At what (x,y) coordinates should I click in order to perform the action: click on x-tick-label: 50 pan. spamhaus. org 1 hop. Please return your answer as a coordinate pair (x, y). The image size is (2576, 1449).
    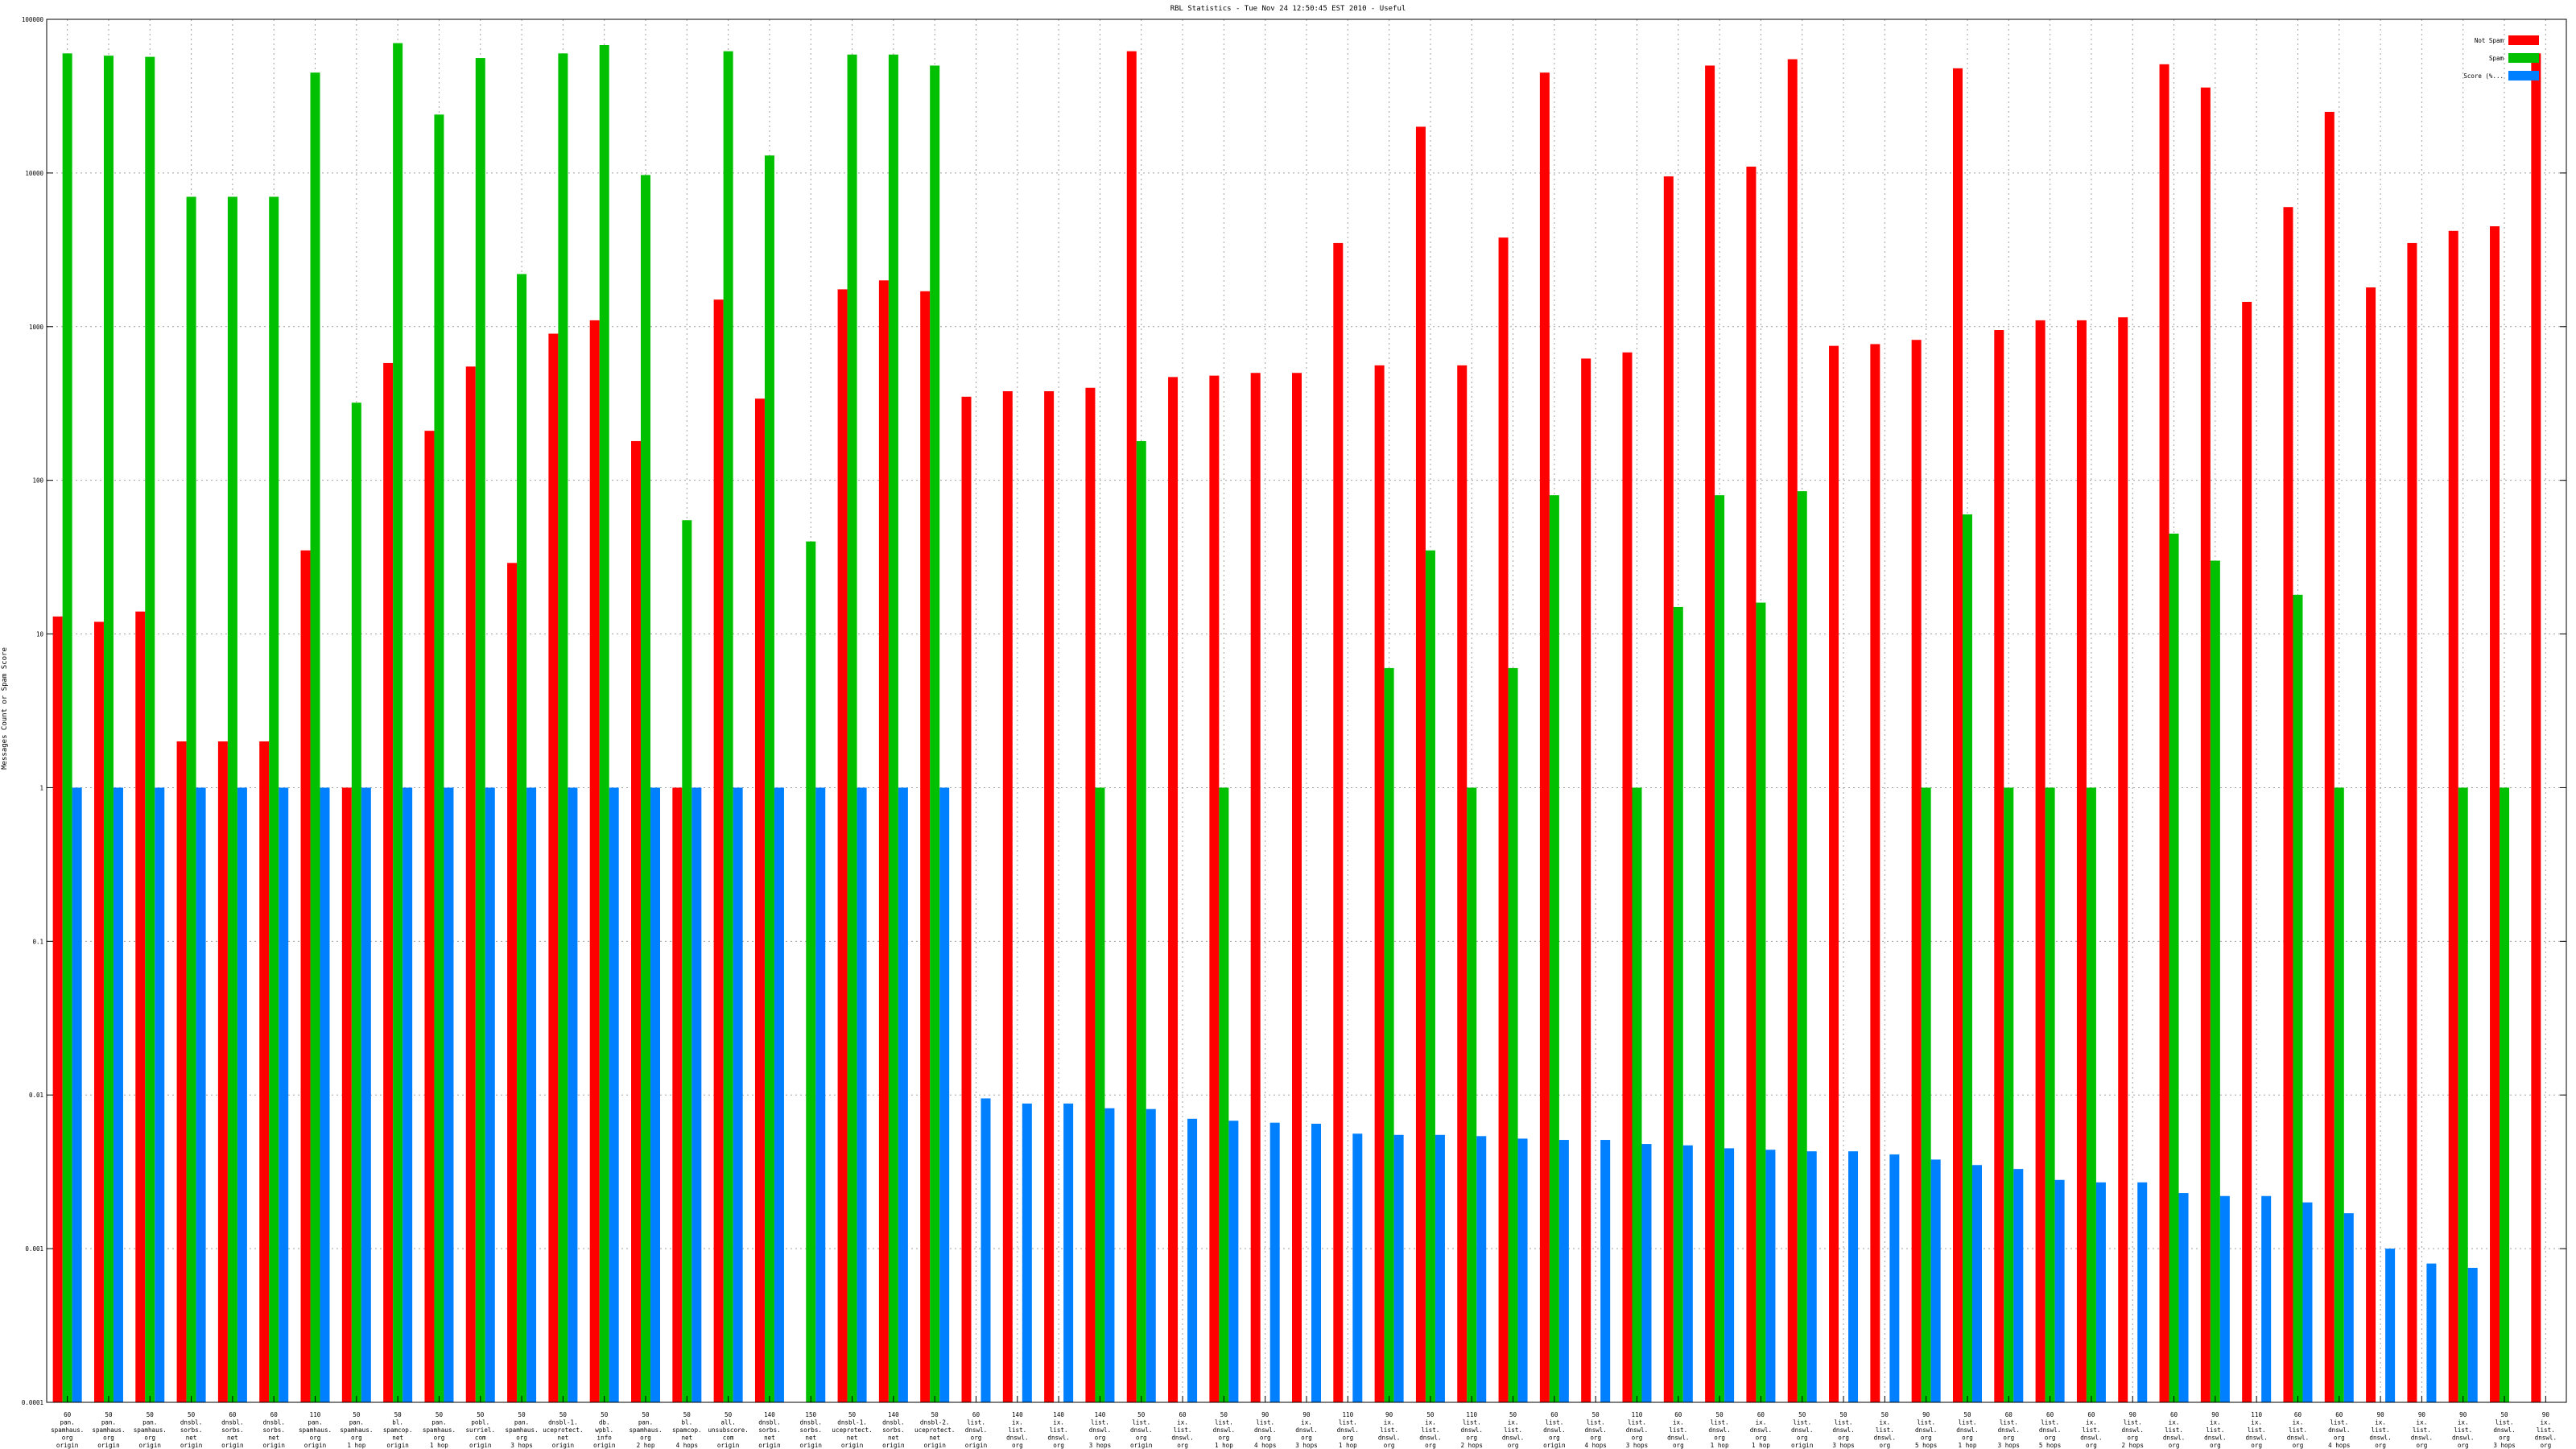
    Looking at the image, I should click on (356, 1430).